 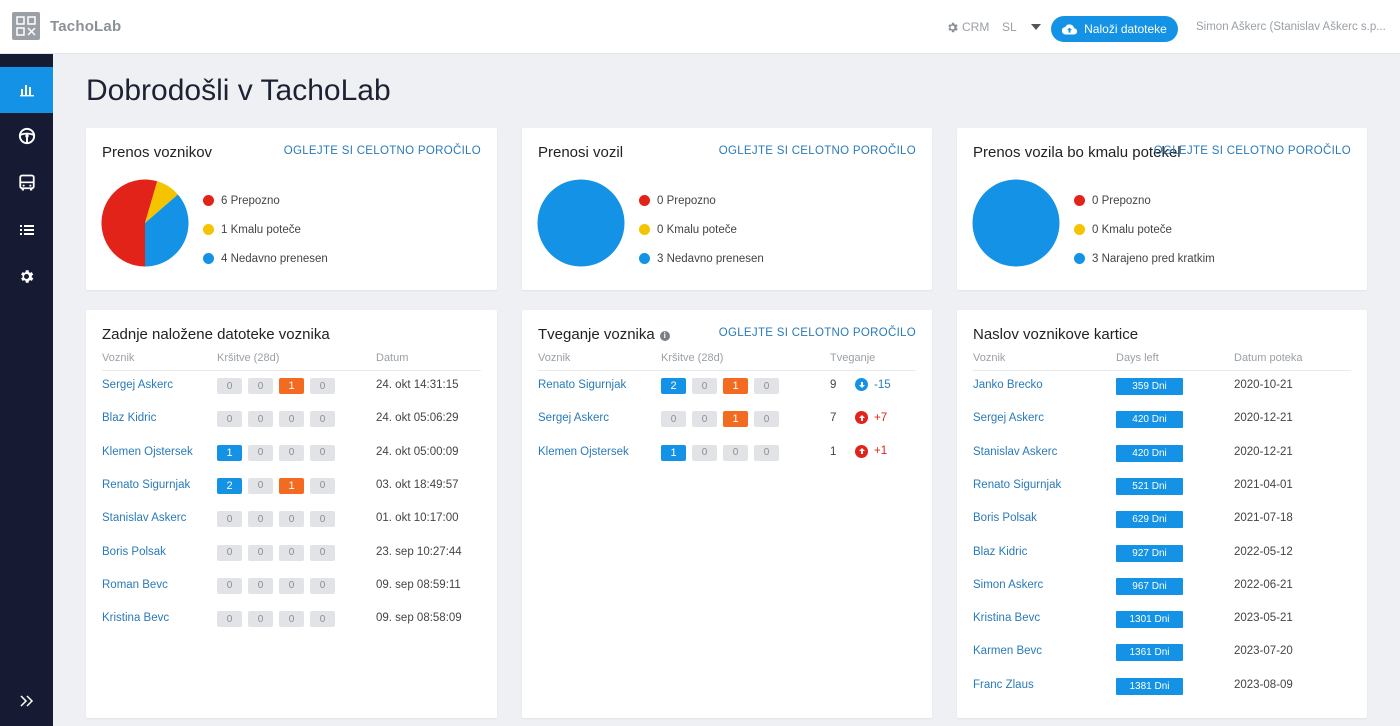 What do you see at coordinates (1263, 618) in the screenshot?
I see `expiry-date: 2023-05-21` at bounding box center [1263, 618].